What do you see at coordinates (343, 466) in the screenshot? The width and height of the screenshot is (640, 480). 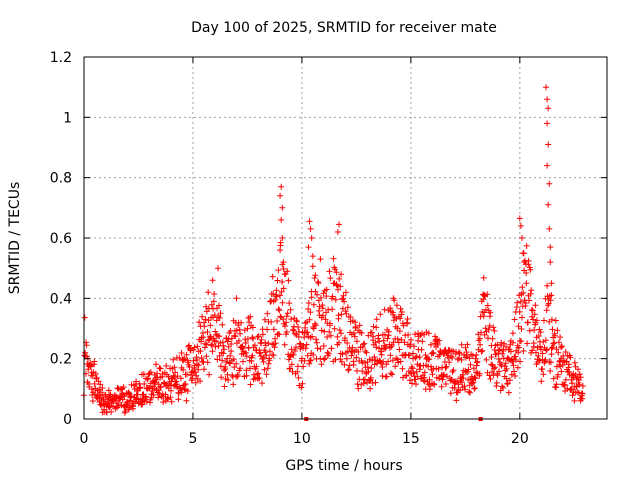 I see `x-axis-label: GPS time / hours` at bounding box center [343, 466].